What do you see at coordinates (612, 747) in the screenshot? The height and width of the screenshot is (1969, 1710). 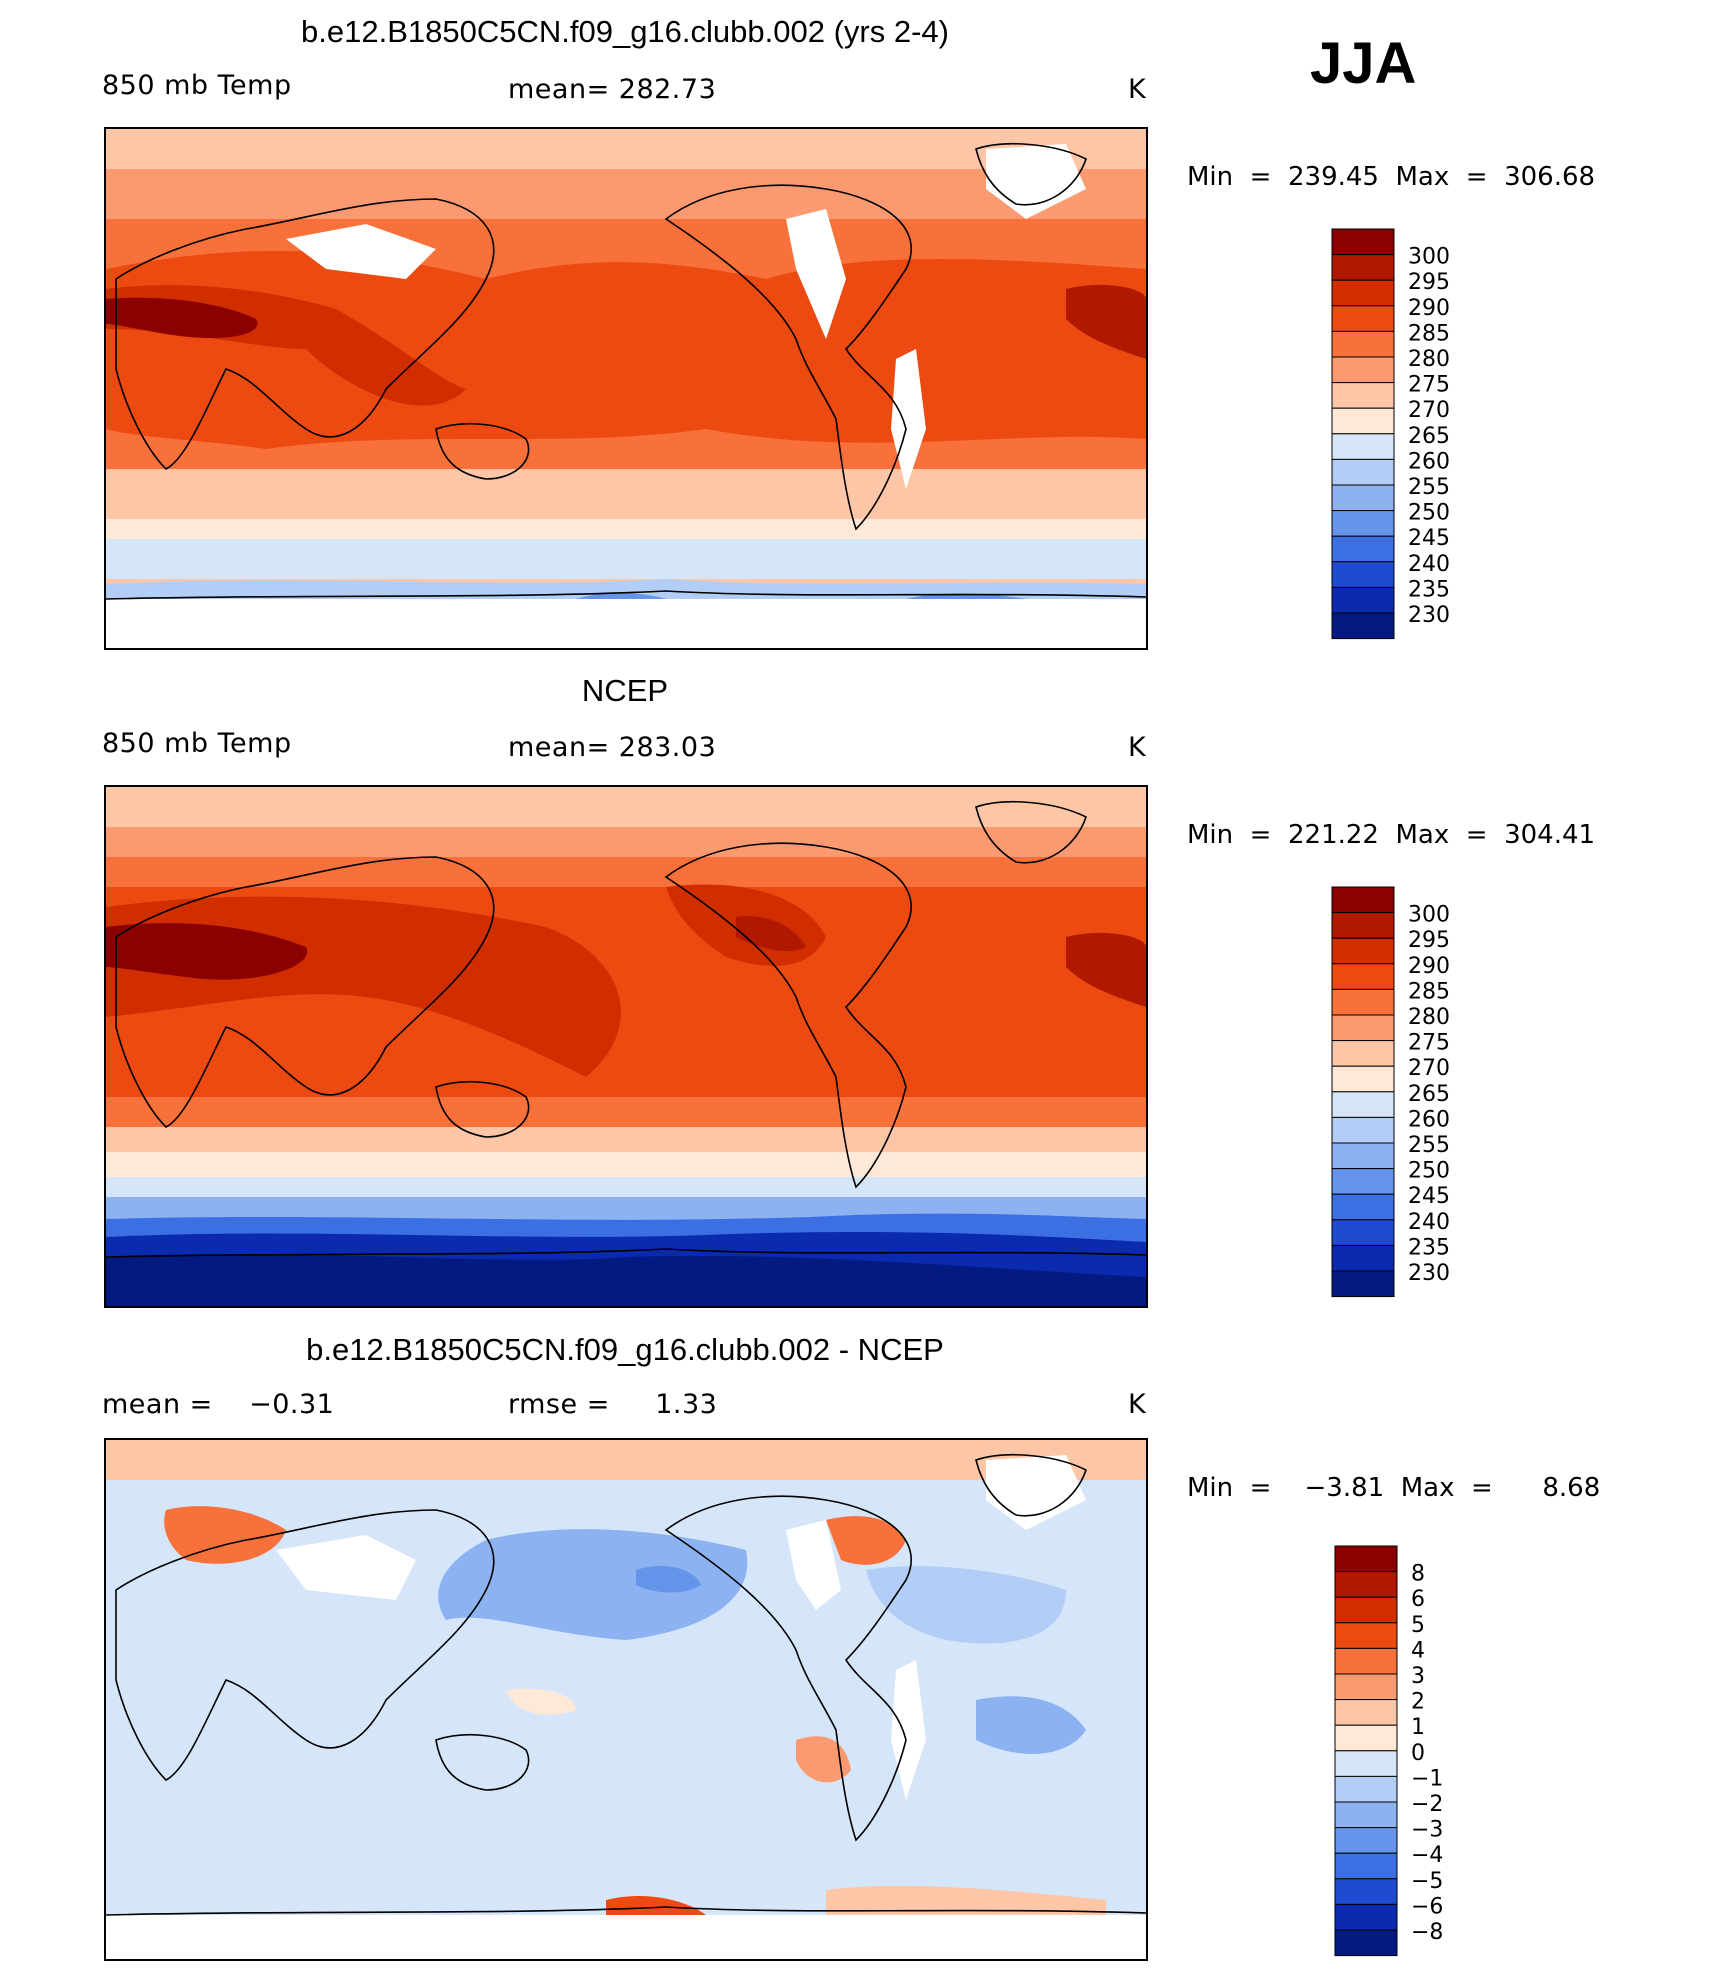 I see `mean-label: mean= 283.03` at bounding box center [612, 747].